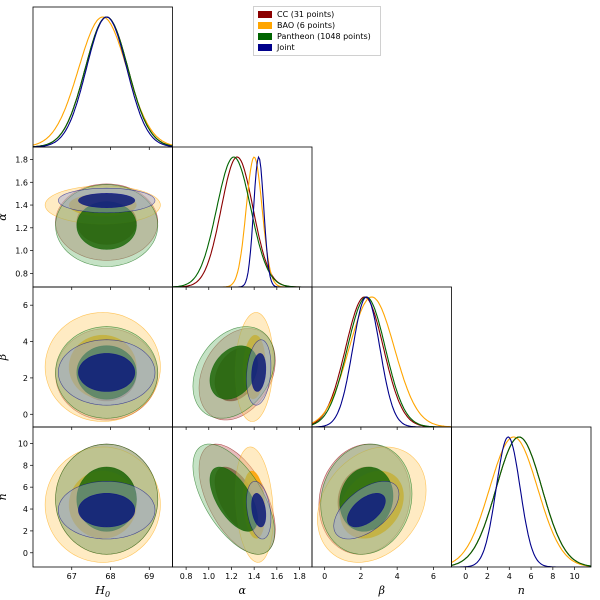  I want to click on panel-beta-marginal, so click(381, 358).